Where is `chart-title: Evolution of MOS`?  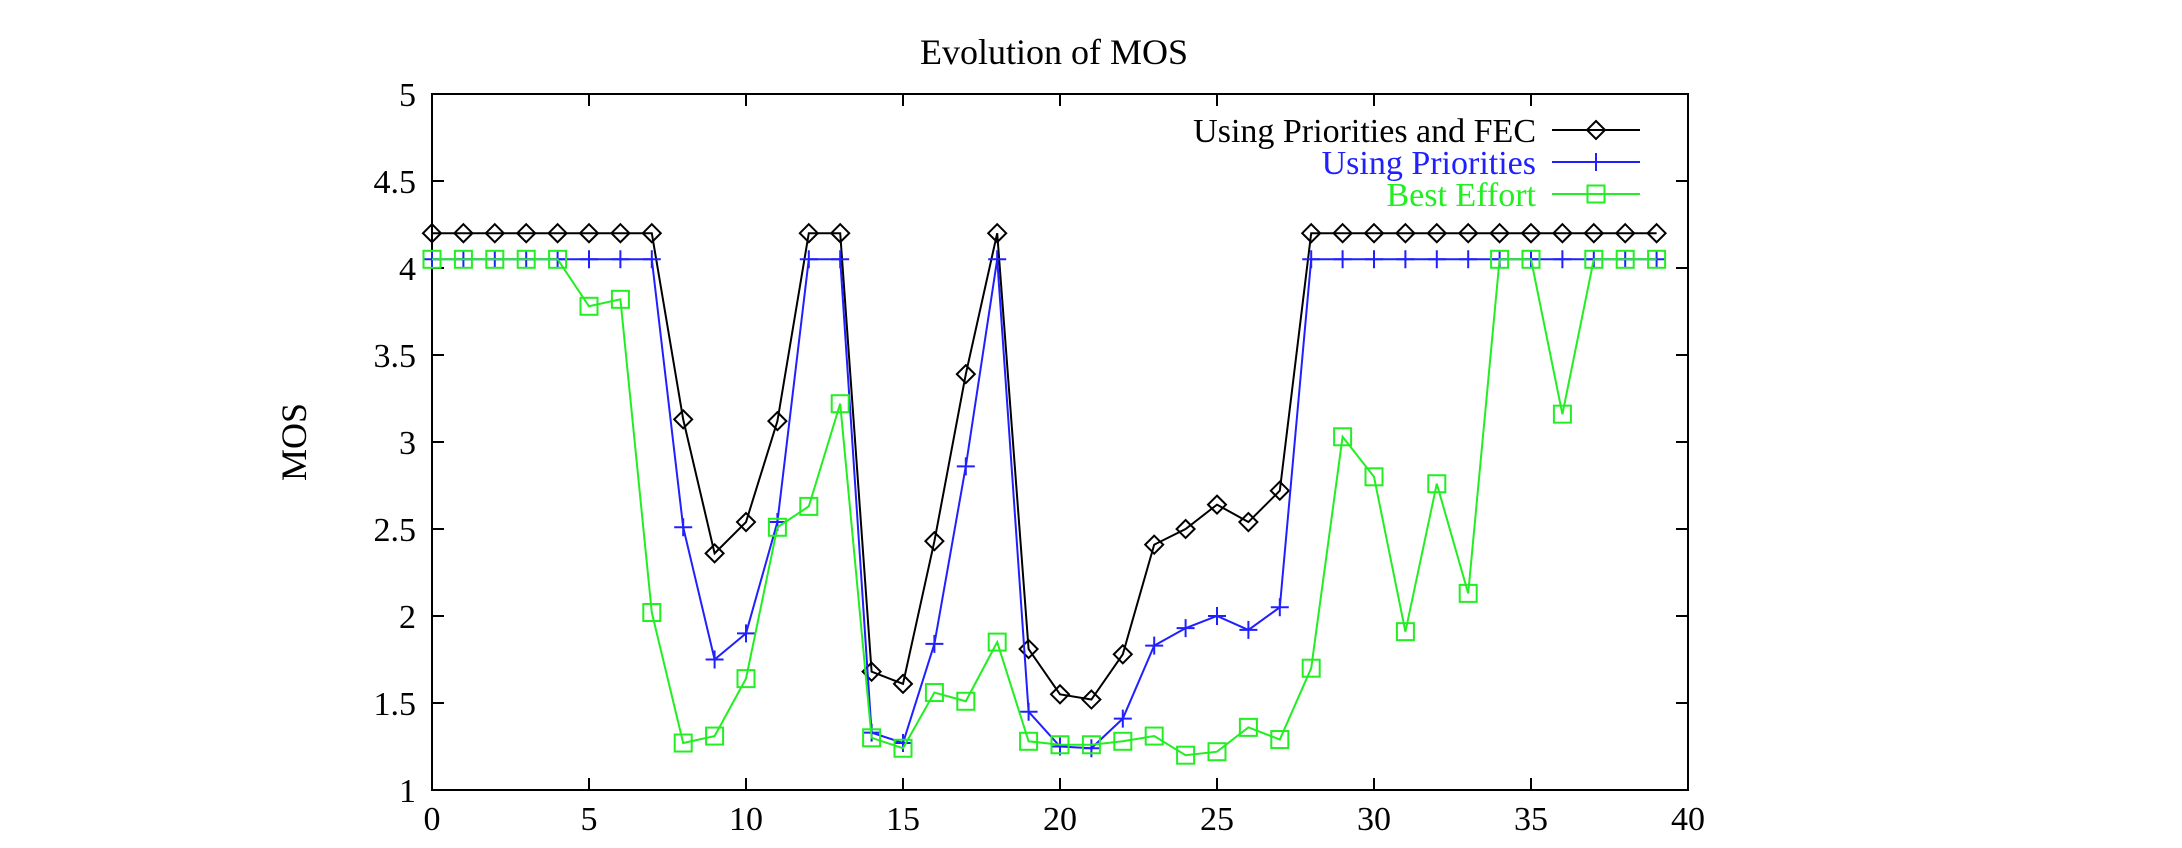
chart-title: Evolution of MOS is located at coordinates (1054, 52).